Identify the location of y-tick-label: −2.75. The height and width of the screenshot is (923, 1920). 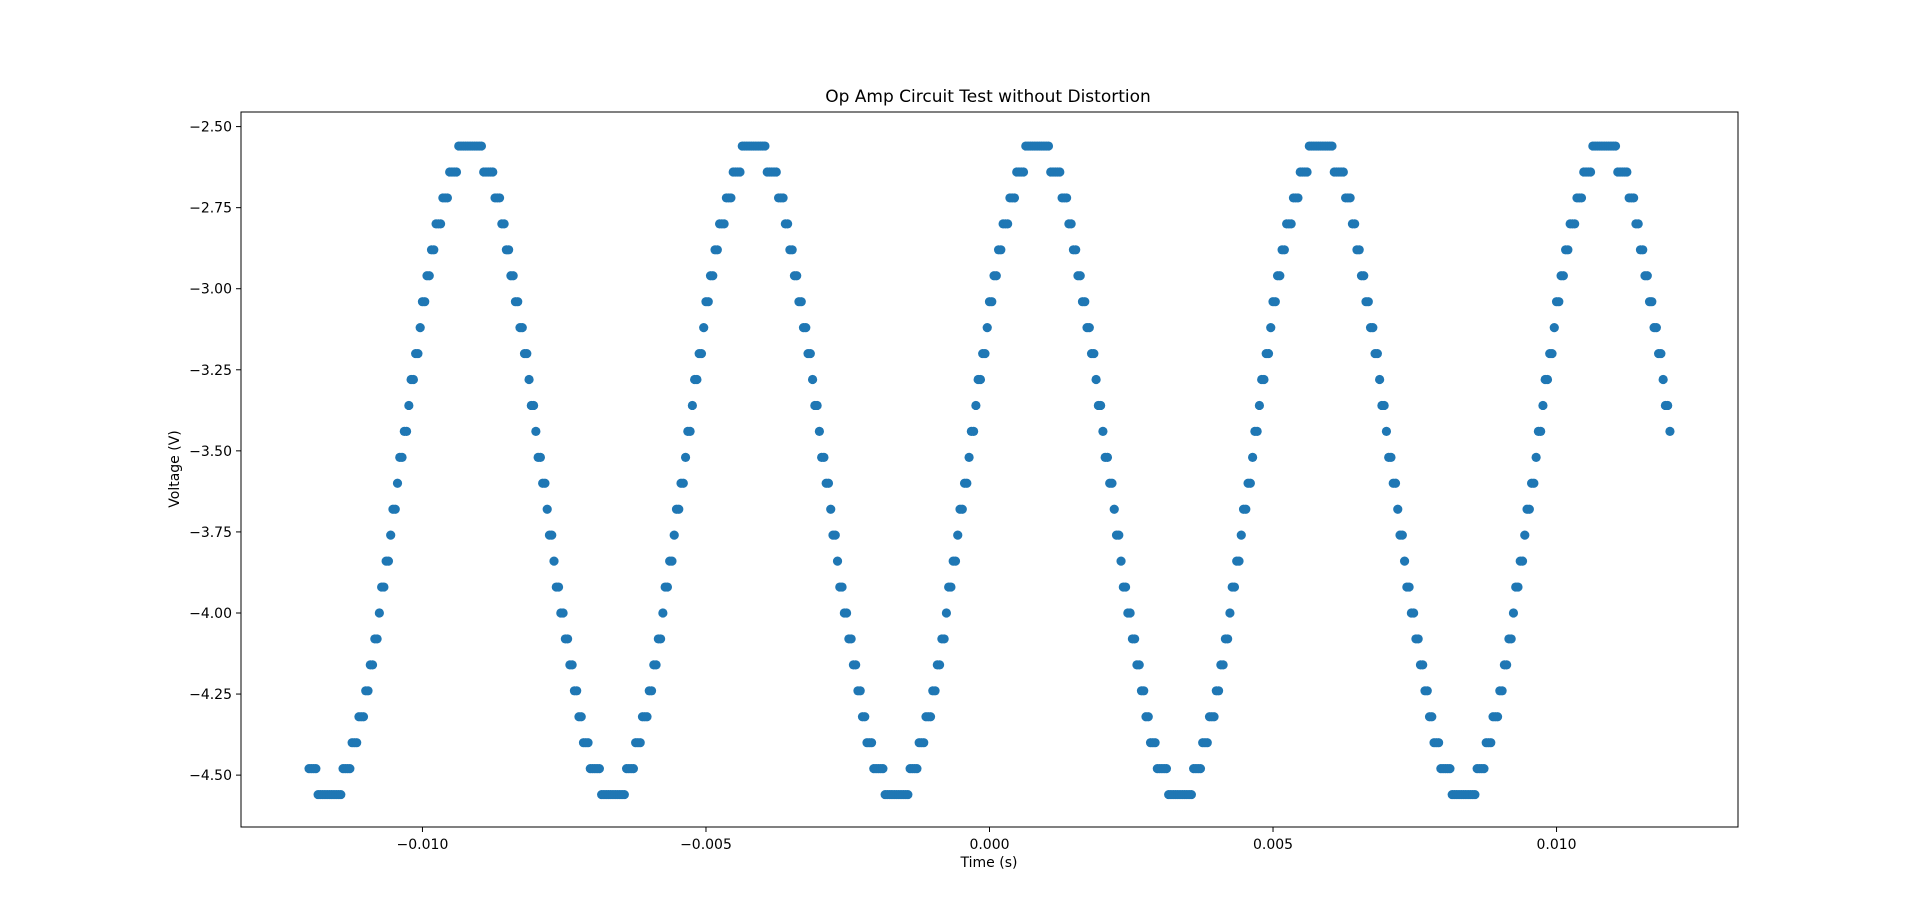
(210, 209).